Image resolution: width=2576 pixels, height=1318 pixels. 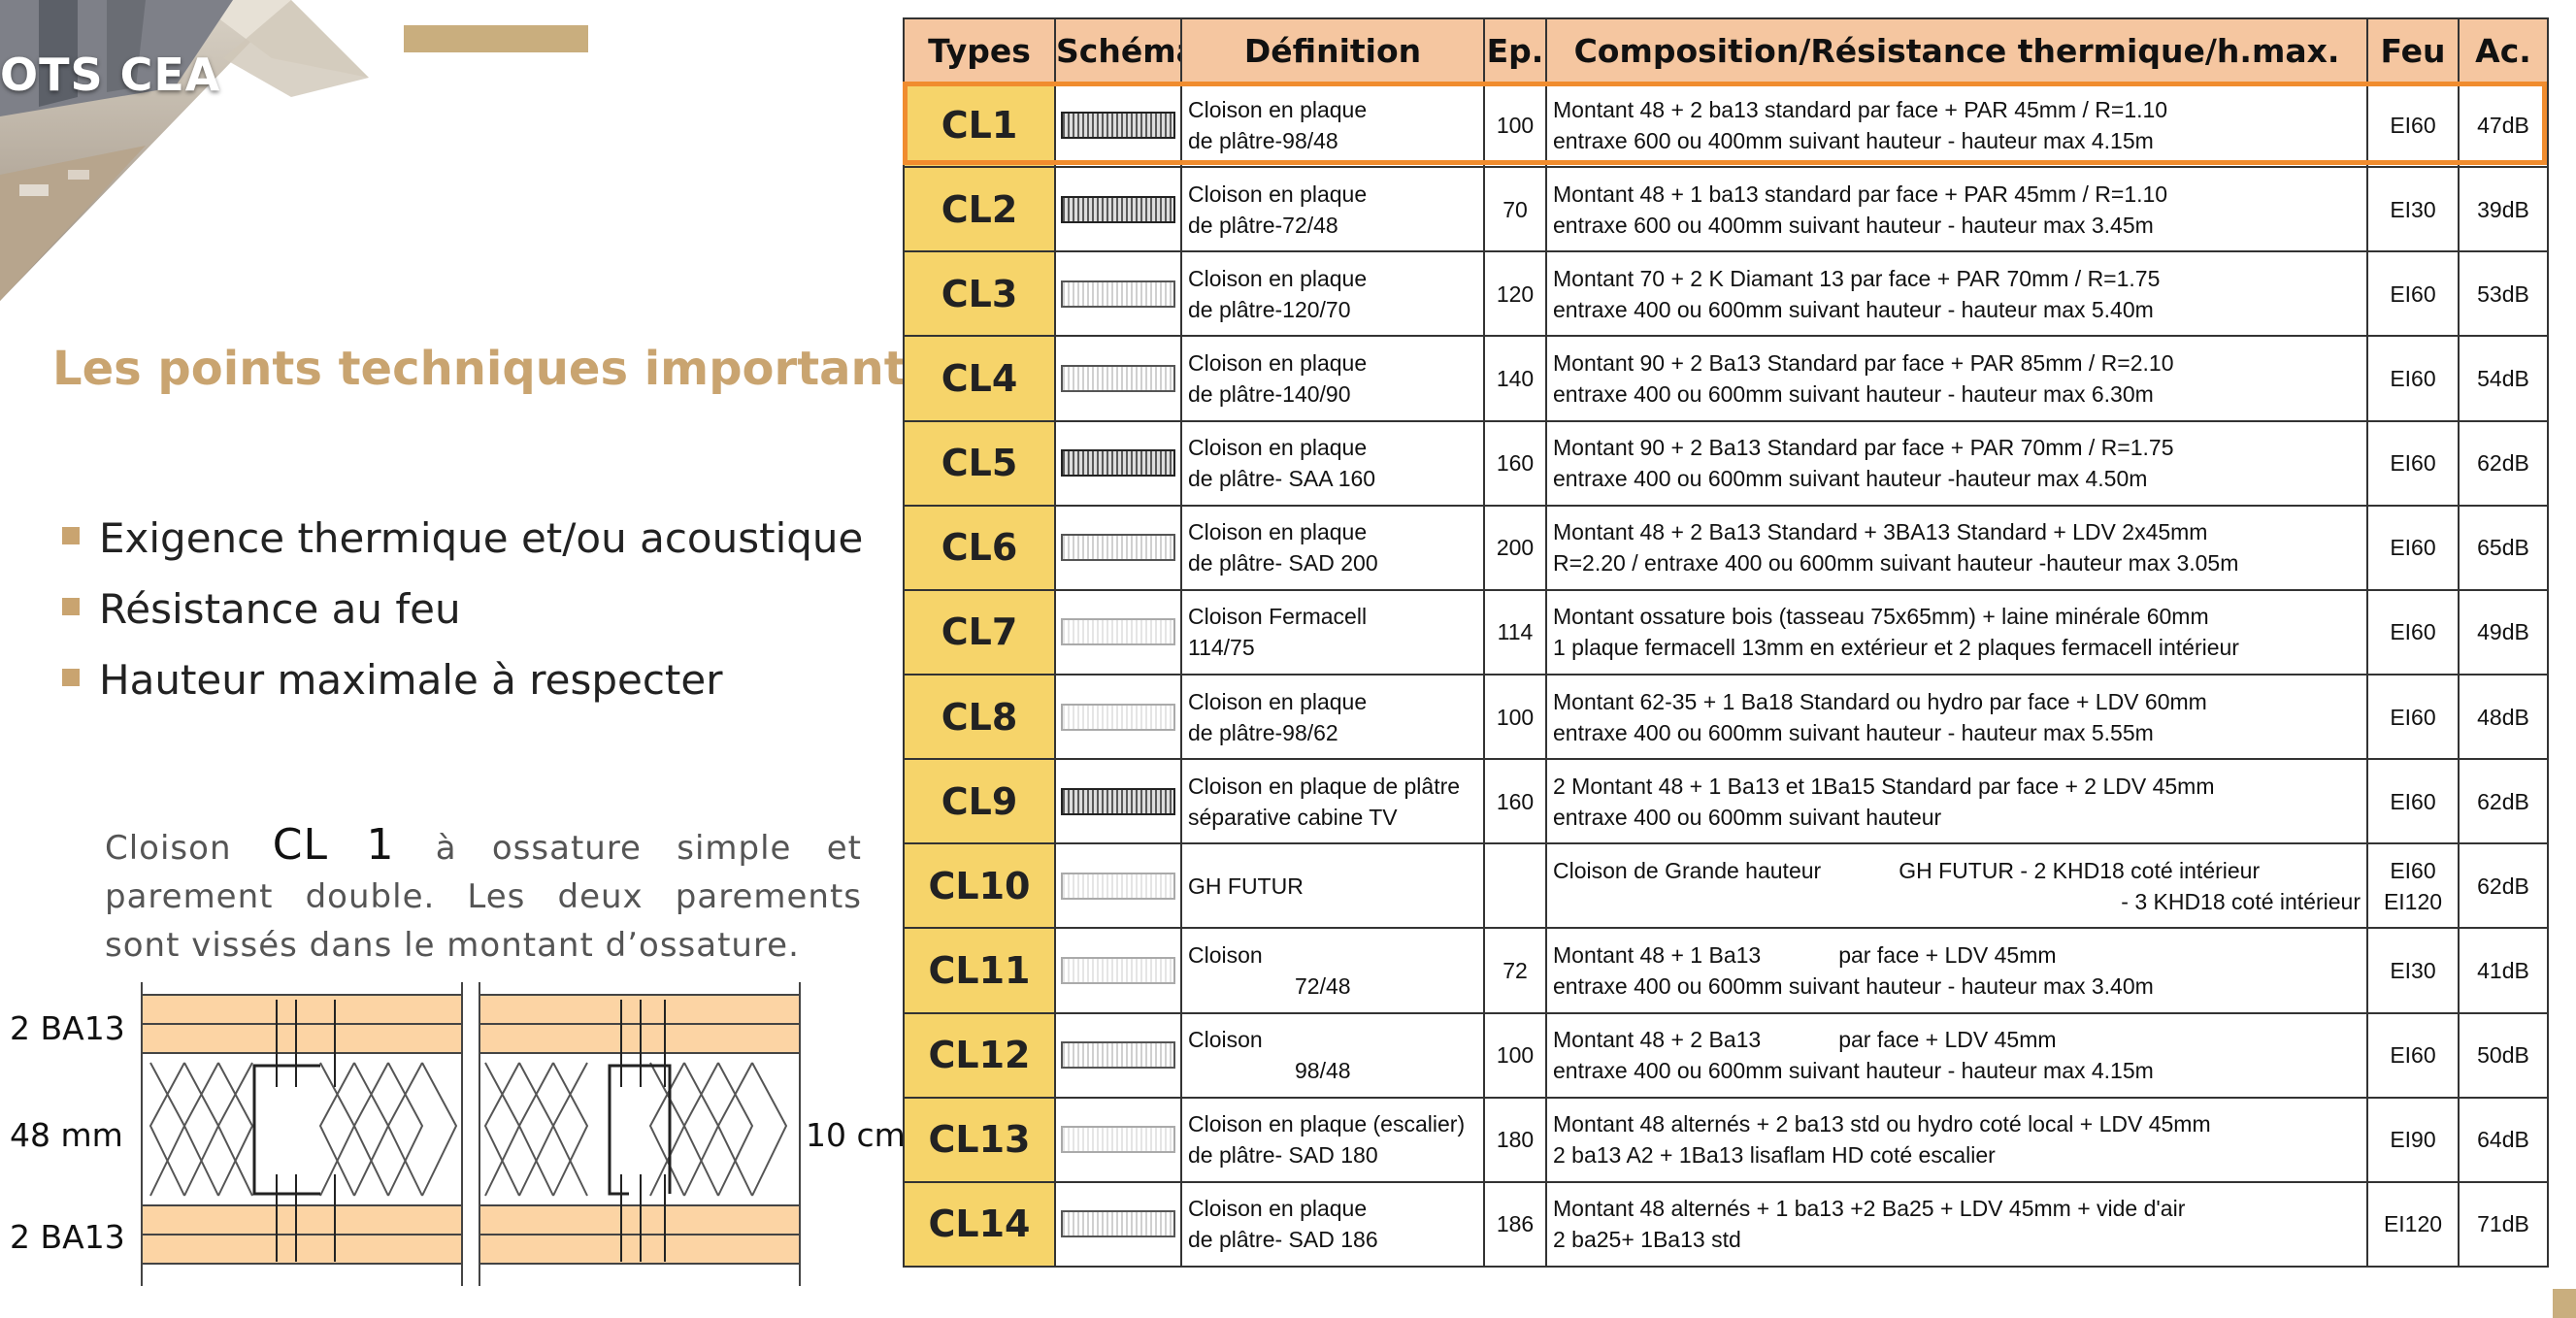 What do you see at coordinates (2503, 50) in the screenshot?
I see `header-ac: Ac.` at bounding box center [2503, 50].